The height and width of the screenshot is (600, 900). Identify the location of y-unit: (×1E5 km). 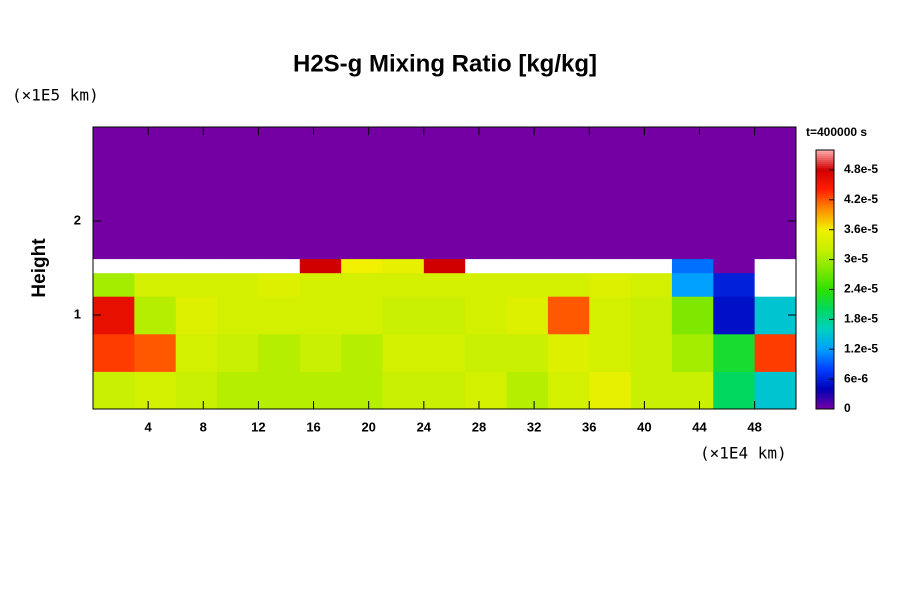
(55, 95).